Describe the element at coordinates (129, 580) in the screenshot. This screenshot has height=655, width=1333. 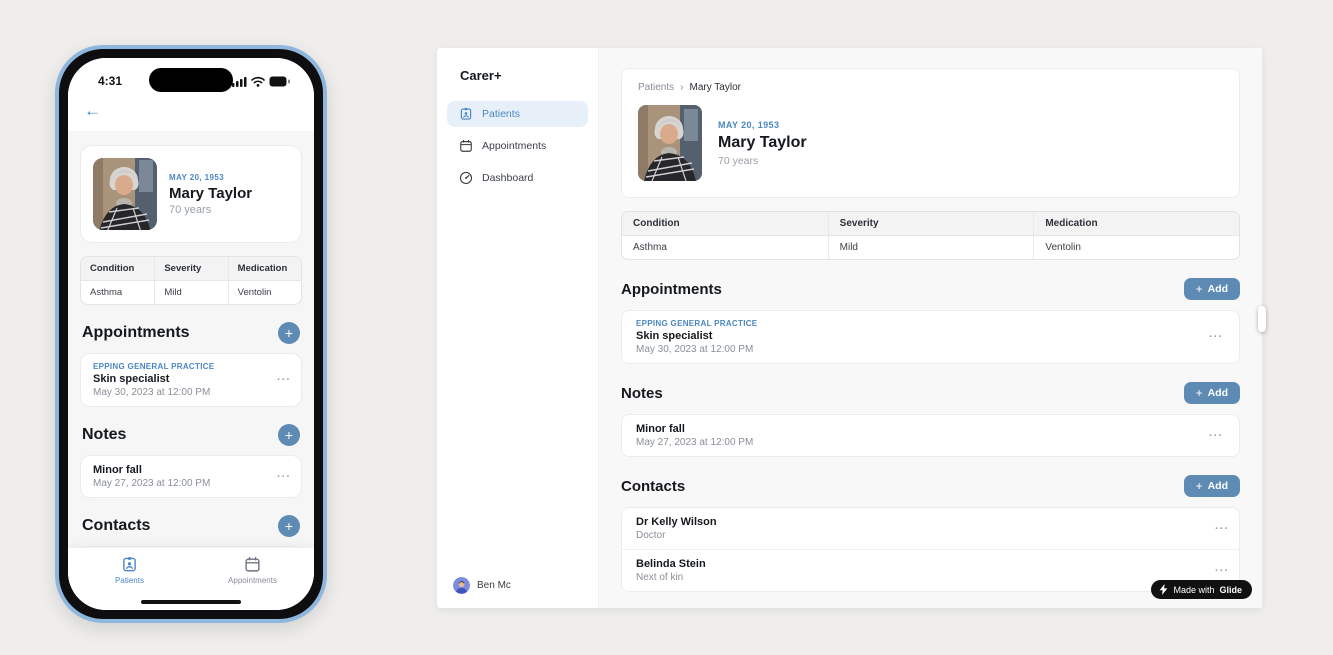
I see `tab-patients-label: Patients` at that location.